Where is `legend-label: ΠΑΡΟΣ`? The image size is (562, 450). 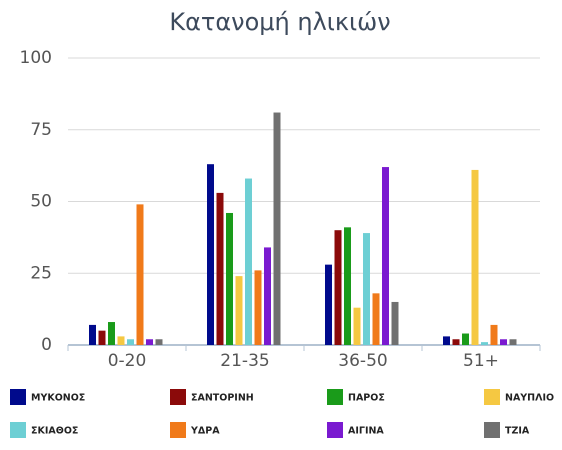 legend-label: ΠΑΡΟΣ is located at coordinates (366, 398).